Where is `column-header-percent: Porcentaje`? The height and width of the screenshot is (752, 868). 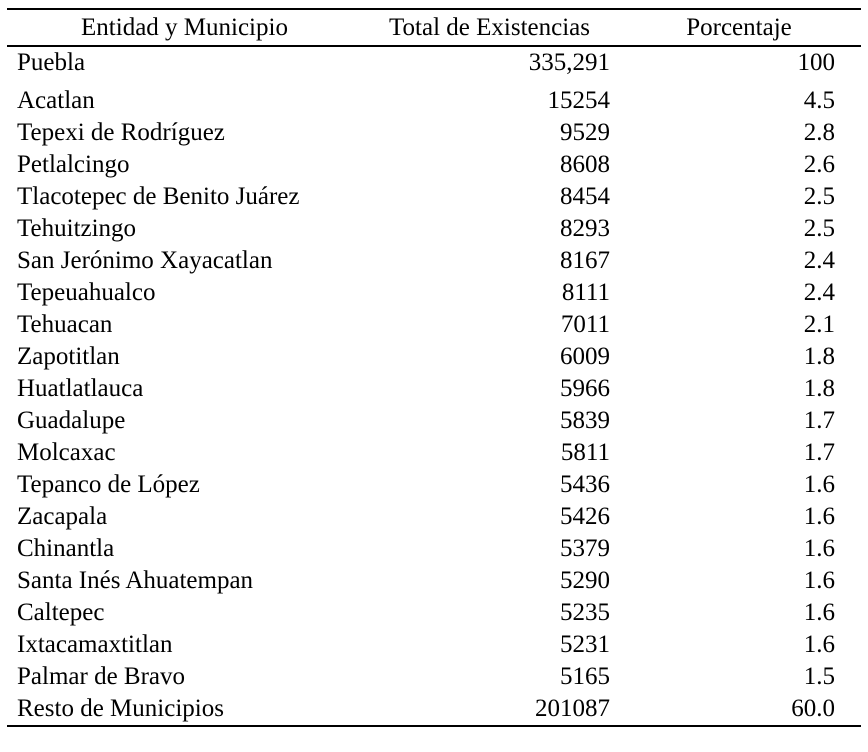
column-header-percent: Porcentaje is located at coordinates (739, 28).